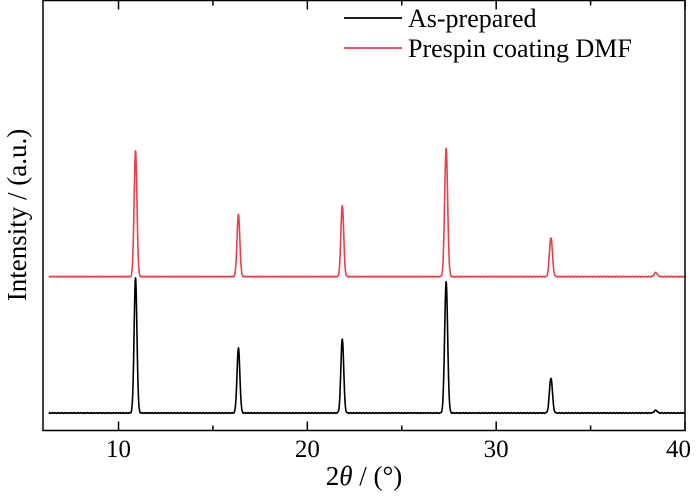 The image size is (700, 500). What do you see at coordinates (520, 48) in the screenshot?
I see `legend-label: Prespin coating DMF` at bounding box center [520, 48].